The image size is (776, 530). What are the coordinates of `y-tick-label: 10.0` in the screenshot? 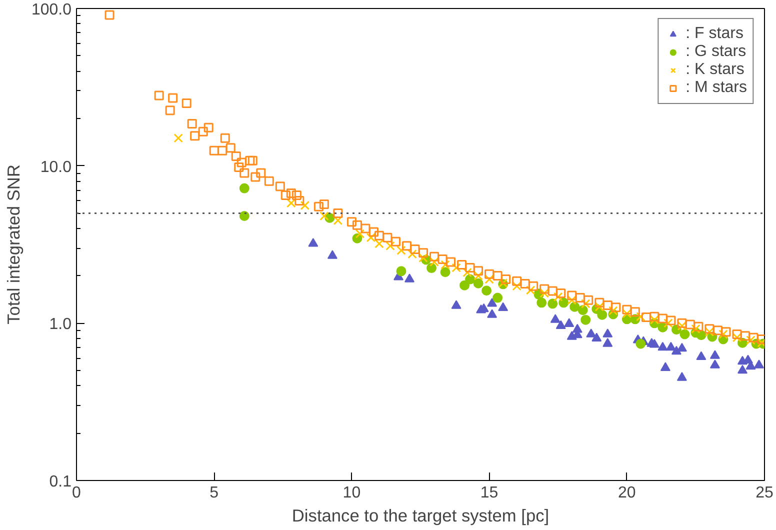 It's located at (56, 167).